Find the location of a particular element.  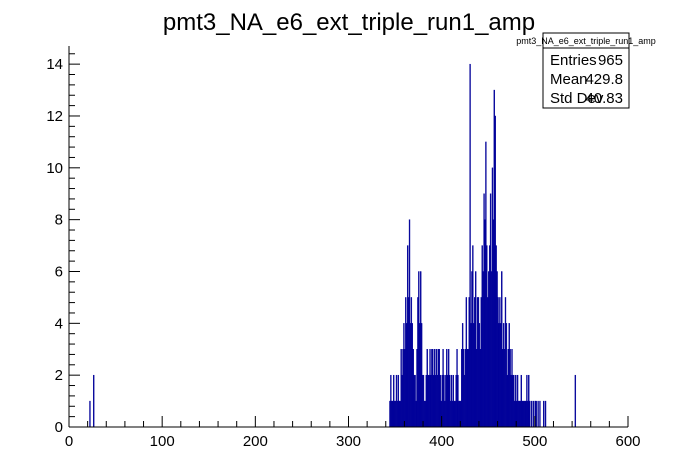

x-axis-tick-labels: 0 100 200 300 400 500 600 is located at coordinates (353, 441).